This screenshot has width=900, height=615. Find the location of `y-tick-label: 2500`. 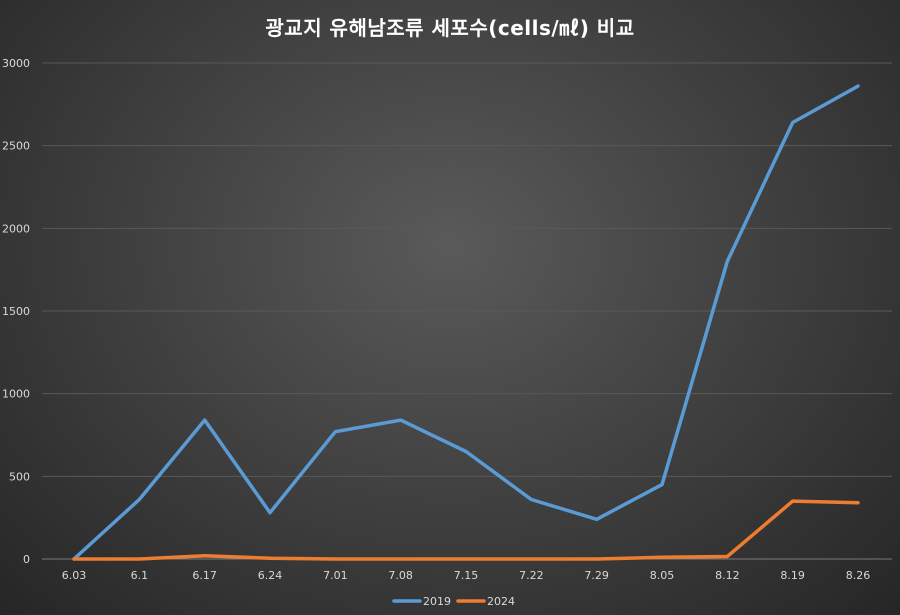

y-tick-label: 2500 is located at coordinates (16, 146).